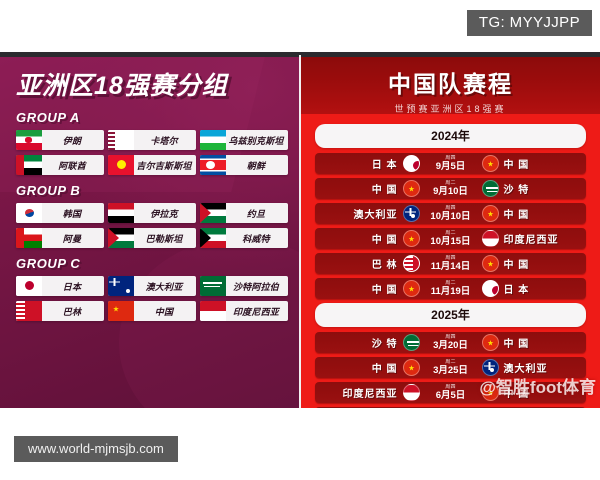  I want to click on home-team-name: 日 本, so click(384, 165).